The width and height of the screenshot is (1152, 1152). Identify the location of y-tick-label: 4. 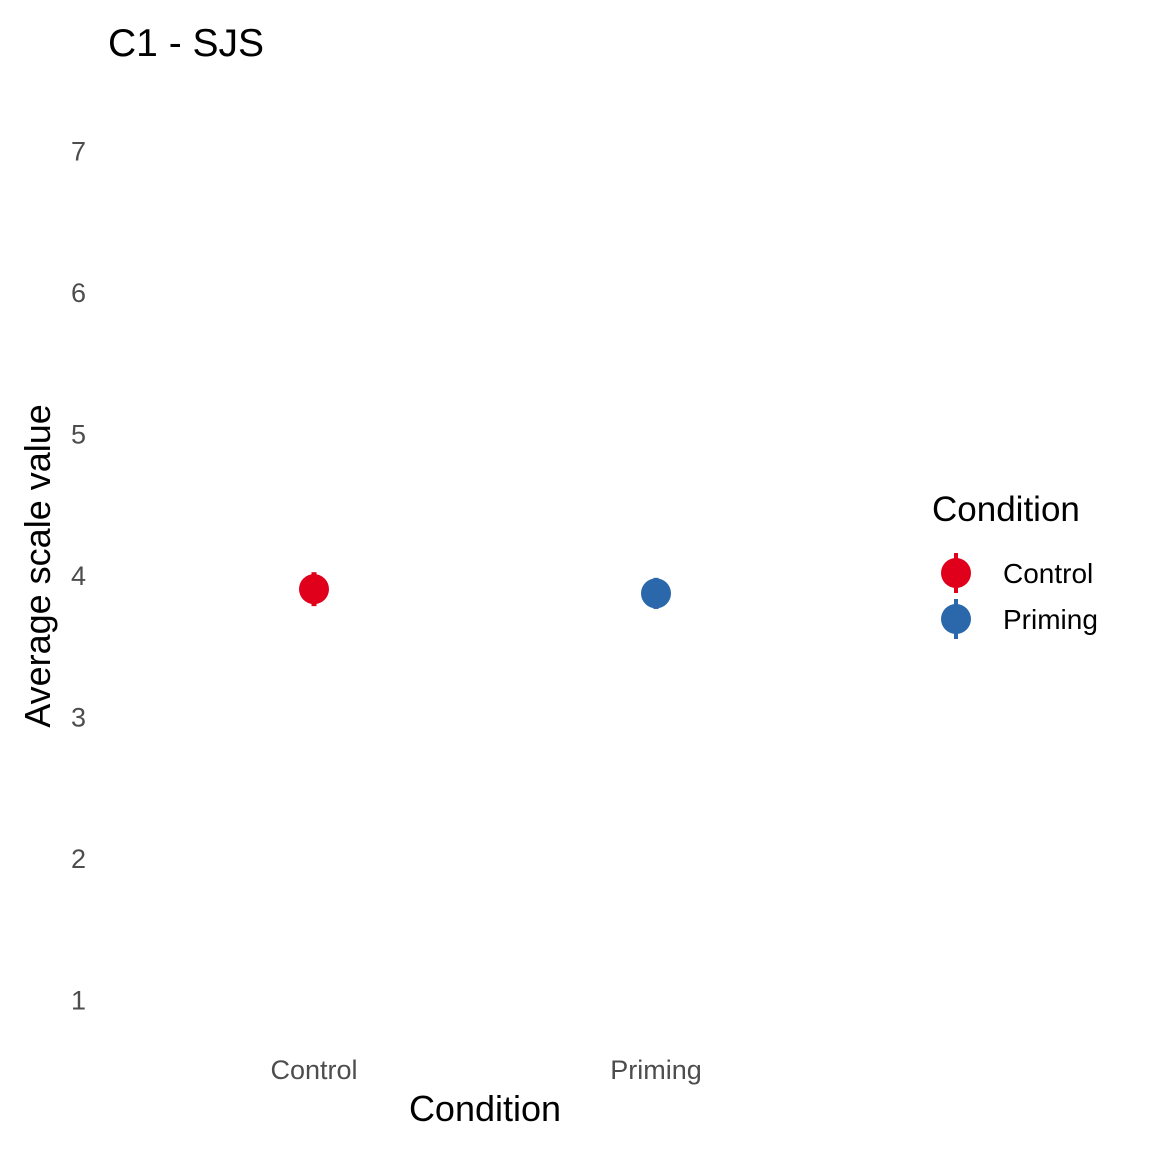
(78, 576).